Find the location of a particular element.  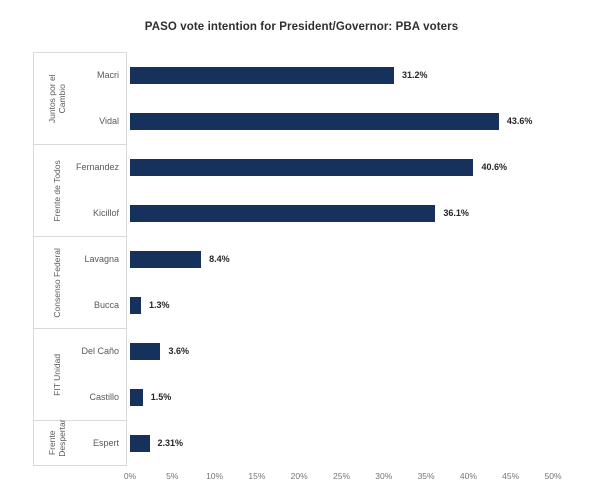

value-label: 40.6% is located at coordinates (494, 166).